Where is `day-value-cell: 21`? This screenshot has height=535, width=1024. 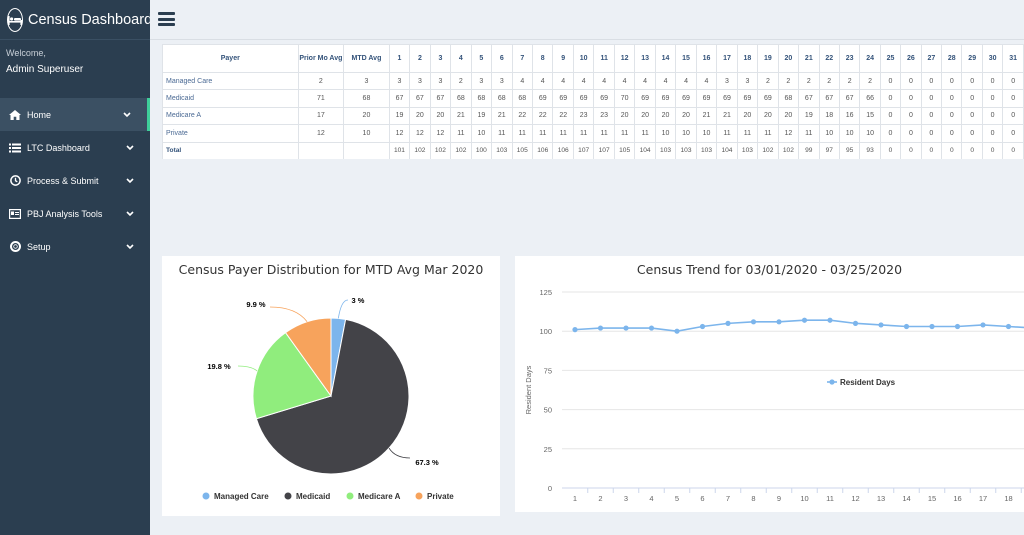
day-value-cell: 21 is located at coordinates (706, 116).